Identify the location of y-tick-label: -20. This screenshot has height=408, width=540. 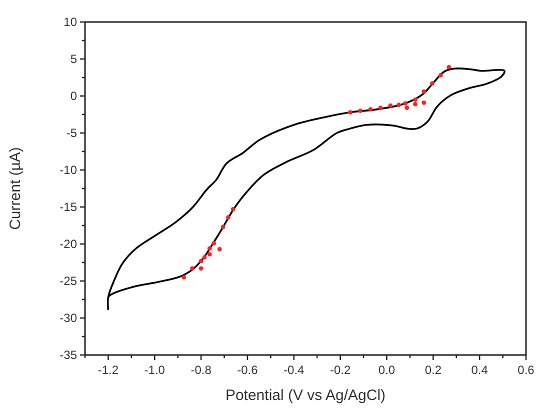
(69, 244).